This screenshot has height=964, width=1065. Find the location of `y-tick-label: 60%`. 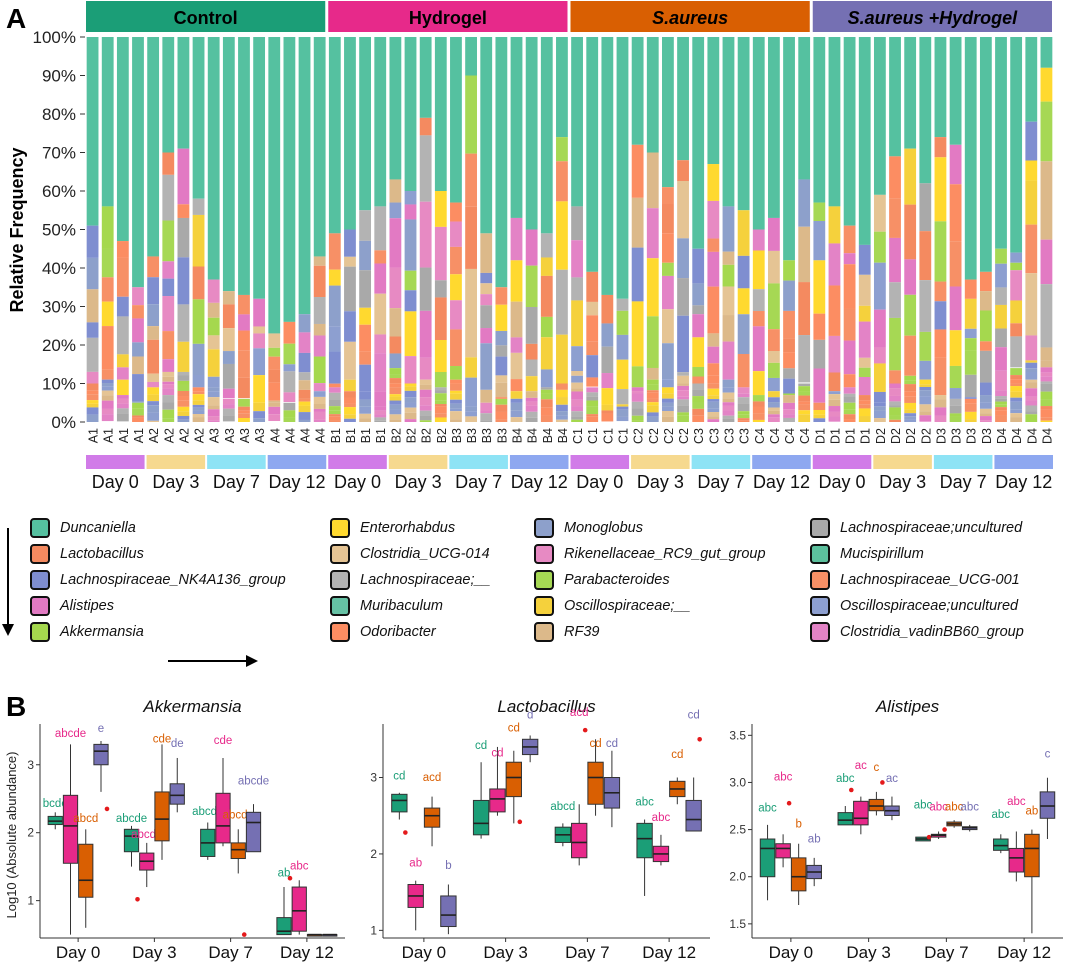

y-tick-label: 60% is located at coordinates (59, 191).